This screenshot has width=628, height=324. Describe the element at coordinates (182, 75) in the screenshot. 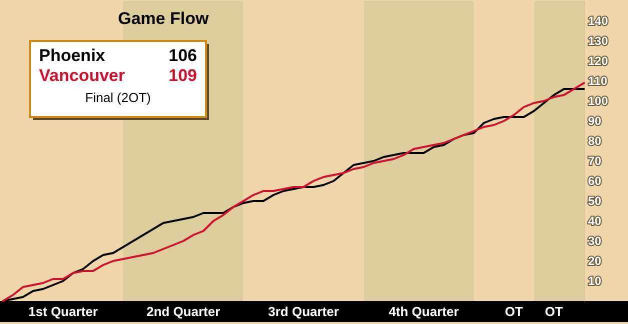

I see `annotation: 109` at that location.